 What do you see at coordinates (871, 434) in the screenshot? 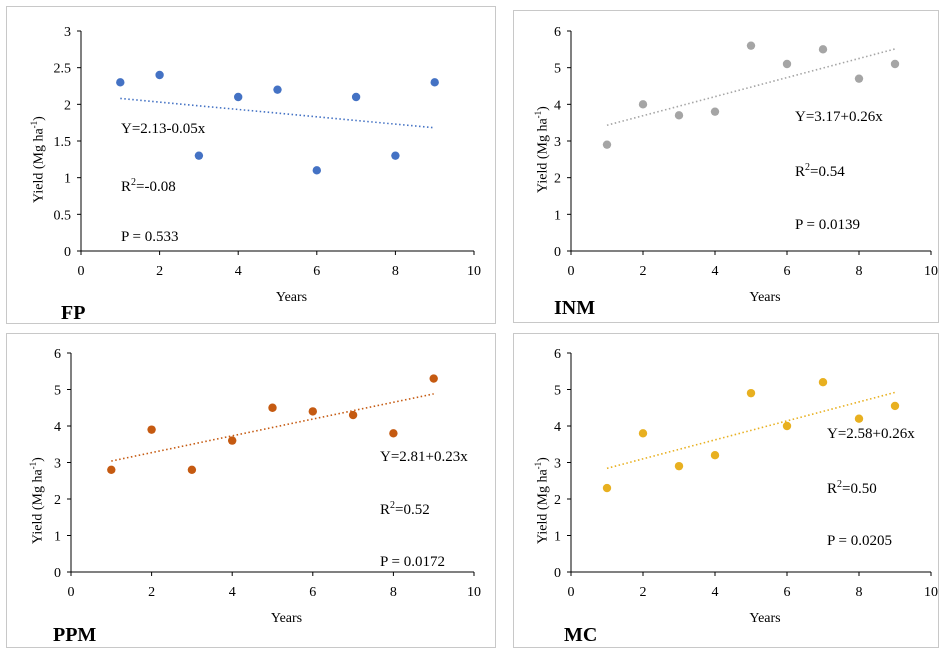
I see `equation-label: Y=2.58+0.26x` at bounding box center [871, 434].